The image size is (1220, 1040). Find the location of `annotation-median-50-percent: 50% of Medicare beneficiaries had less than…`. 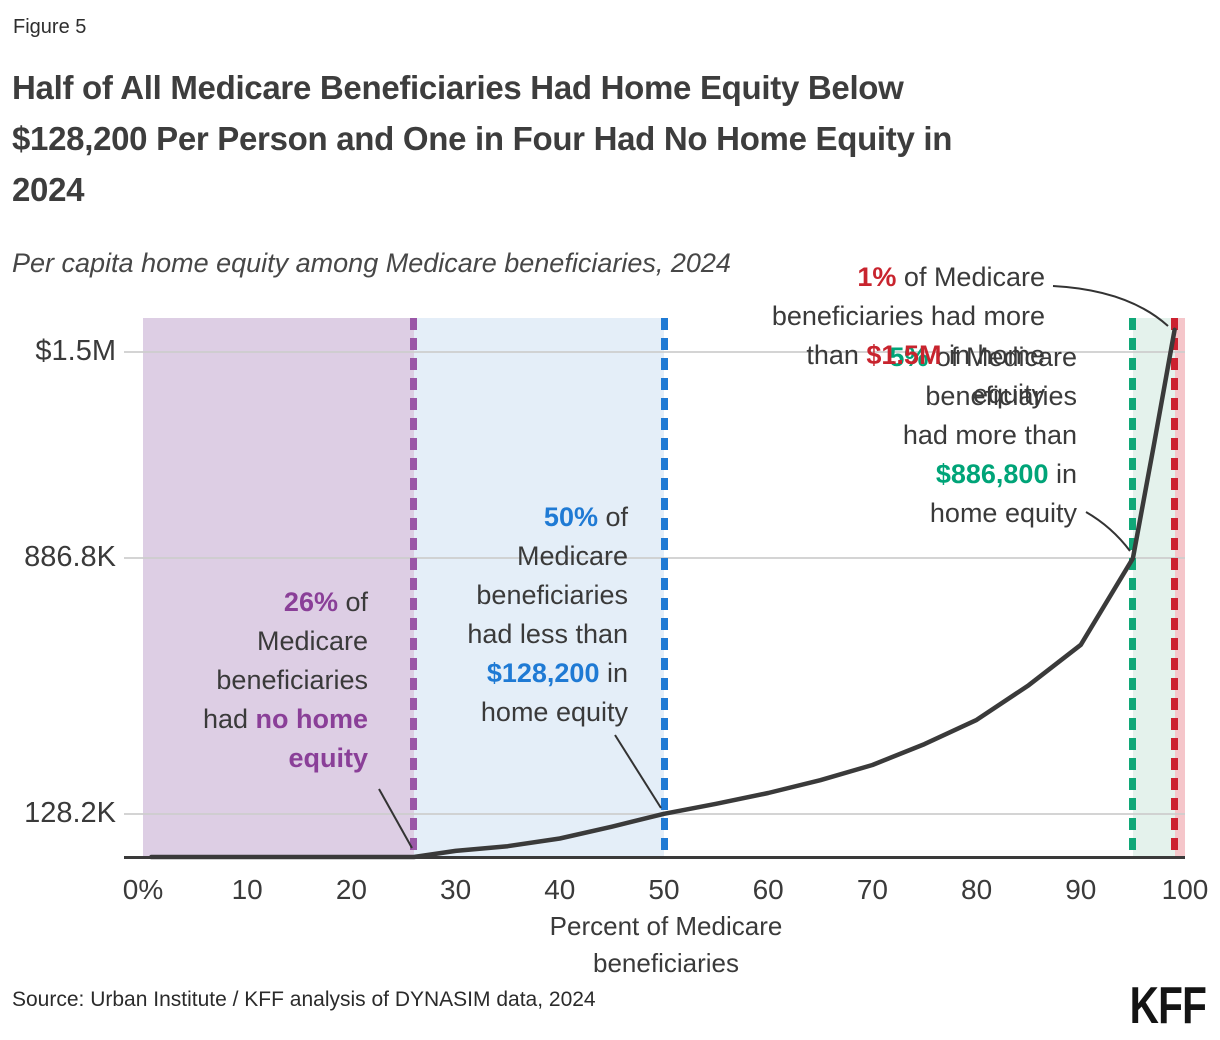

annotation-median-50-percent: 50% of Medicare beneficiaries had less than… is located at coordinates (547, 615).